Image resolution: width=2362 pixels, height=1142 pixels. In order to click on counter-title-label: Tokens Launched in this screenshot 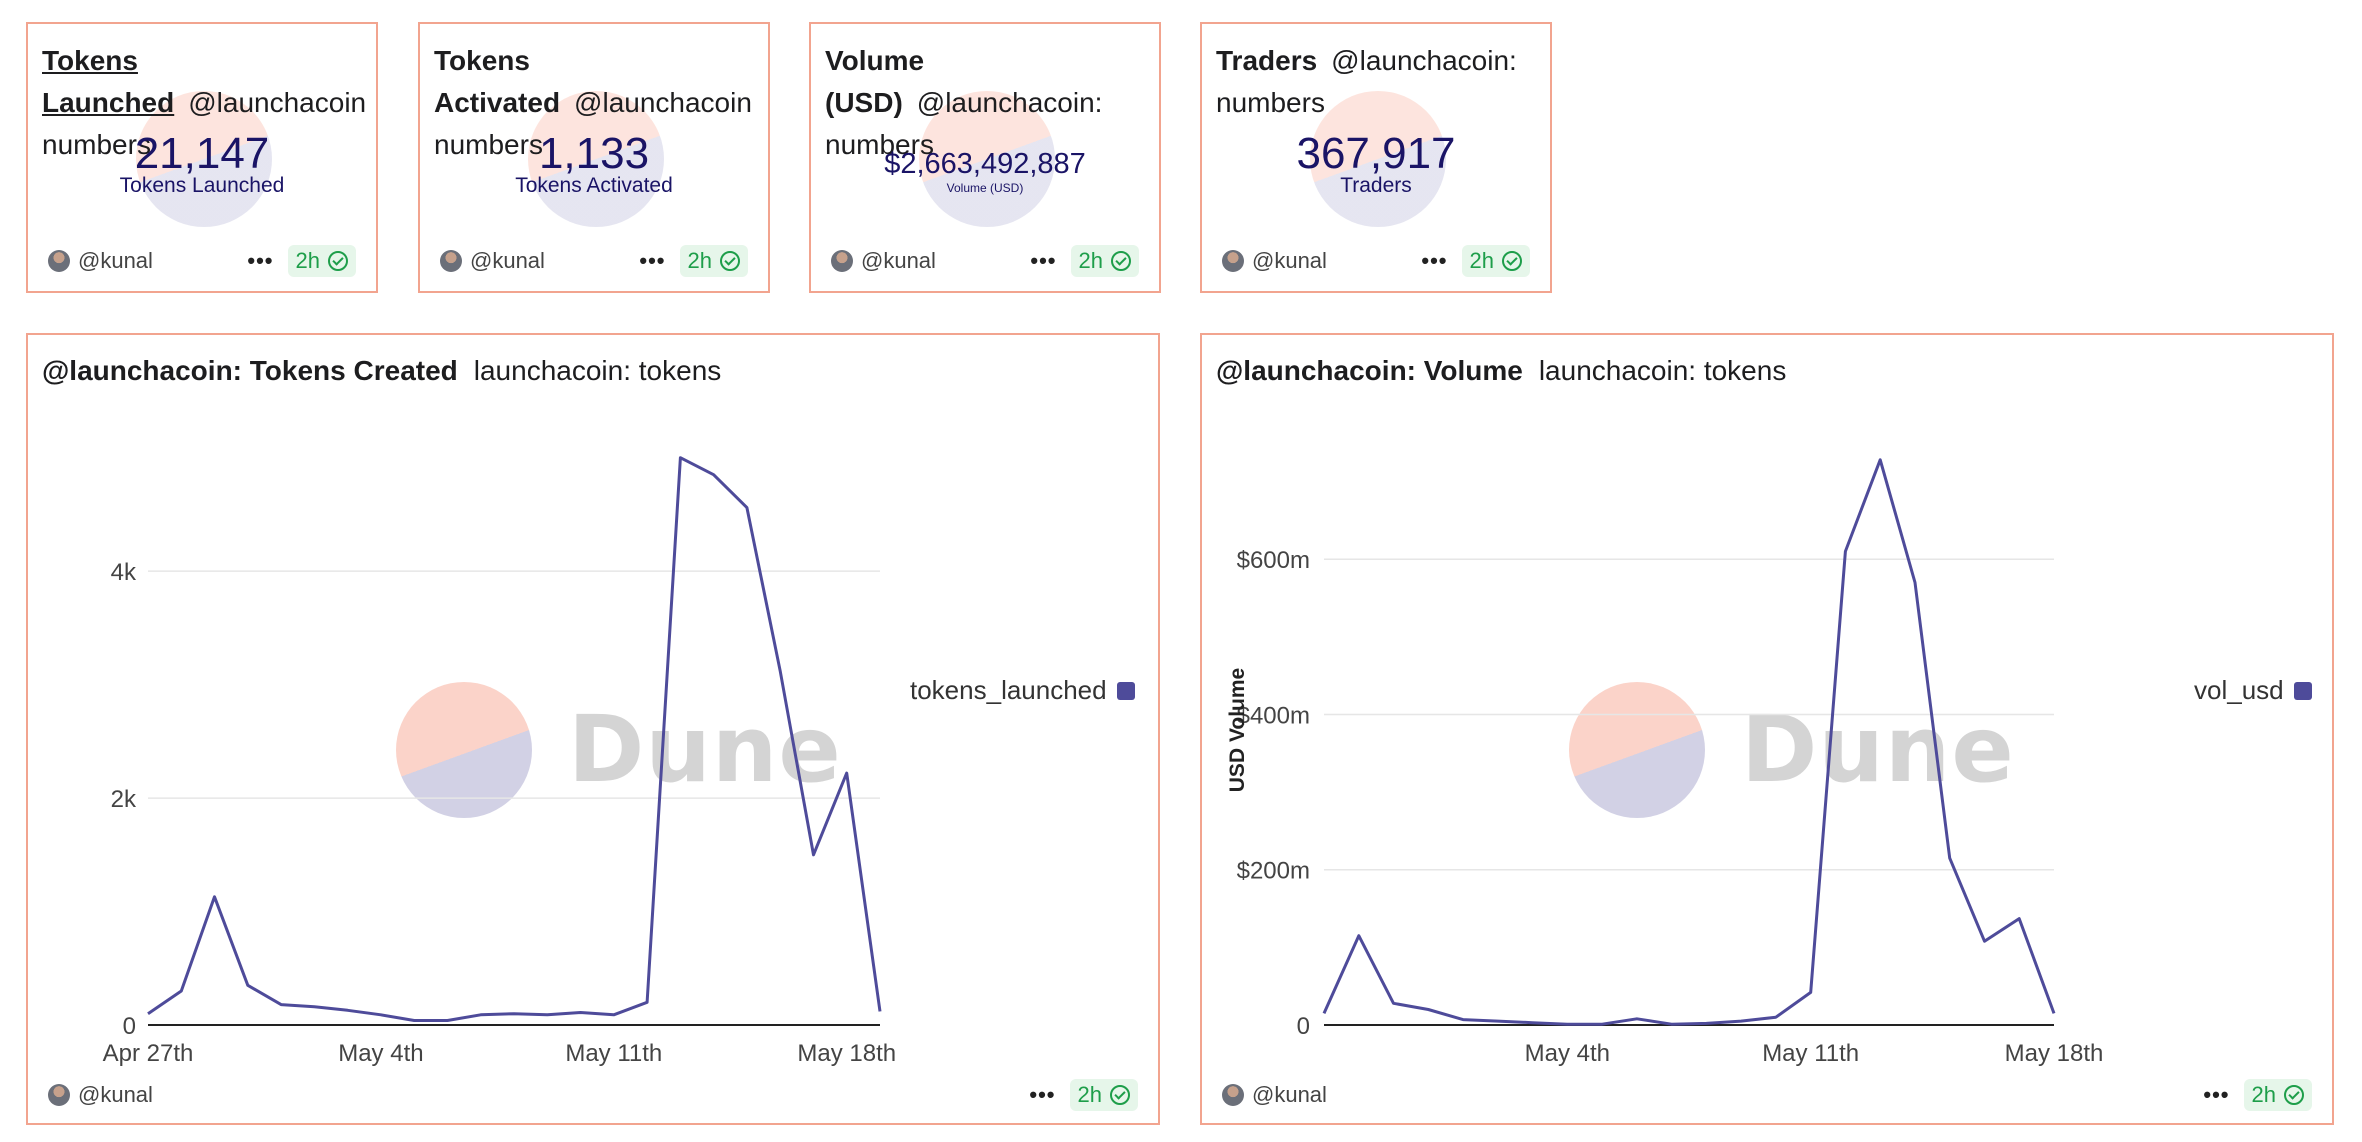, I will do `click(108, 81)`.